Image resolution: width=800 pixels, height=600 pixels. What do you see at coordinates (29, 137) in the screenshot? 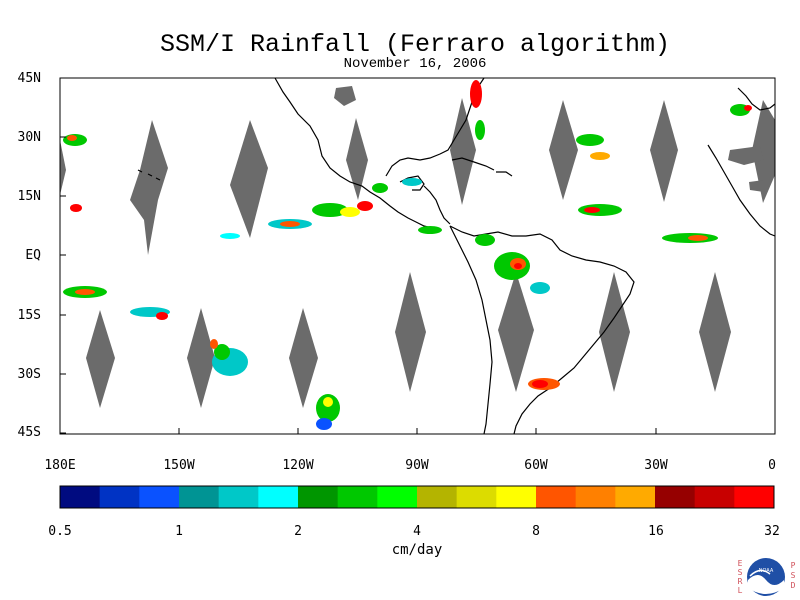
I see `lat-label: 30N` at bounding box center [29, 137].